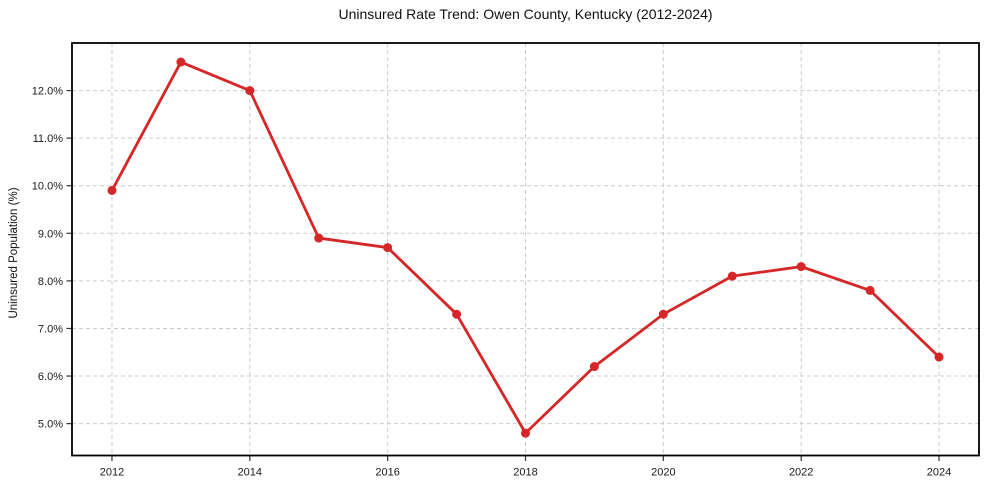 The width and height of the screenshot is (989, 490). Describe the element at coordinates (525, 473) in the screenshot. I see `x-tick-label: 2018` at that location.